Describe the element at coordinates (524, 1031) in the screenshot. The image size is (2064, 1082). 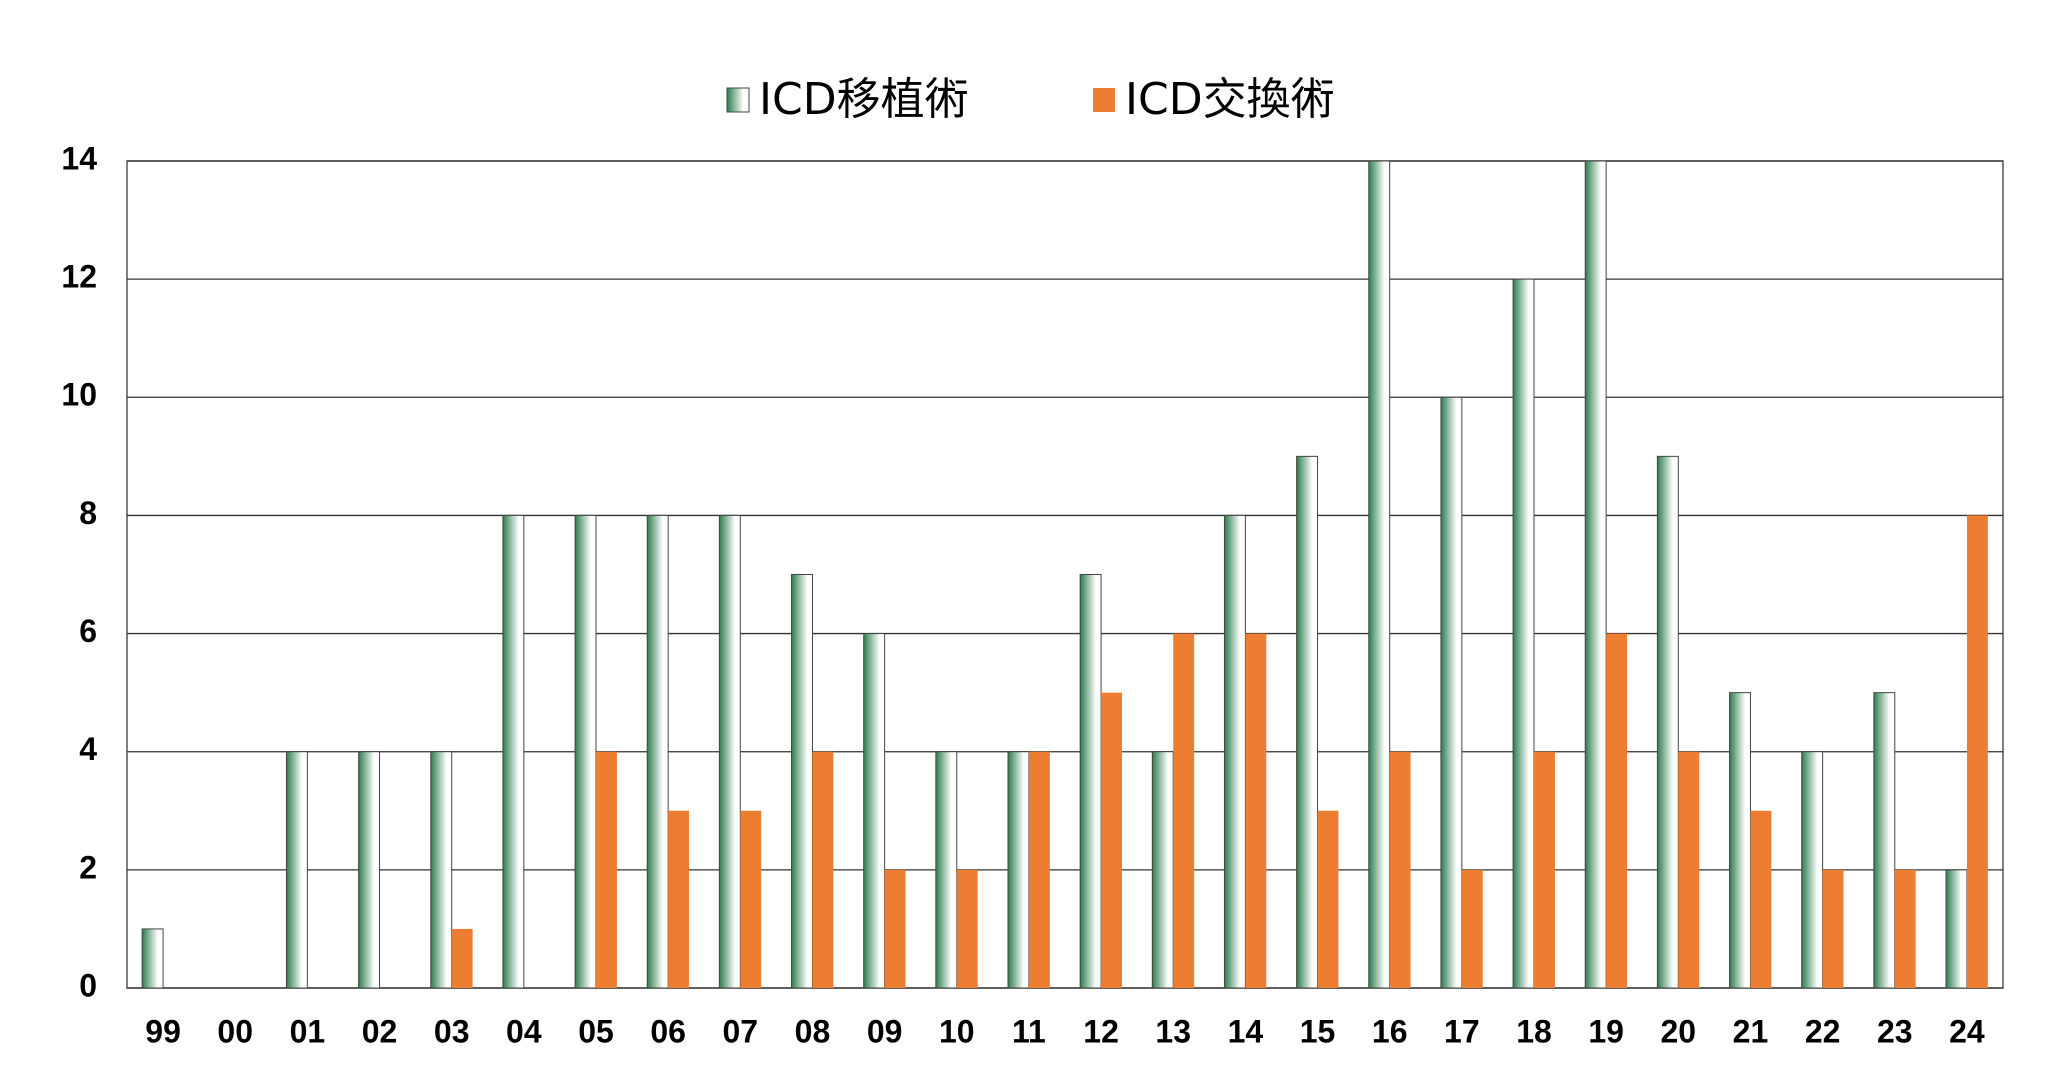
I see `x-tick-label: 04` at that location.